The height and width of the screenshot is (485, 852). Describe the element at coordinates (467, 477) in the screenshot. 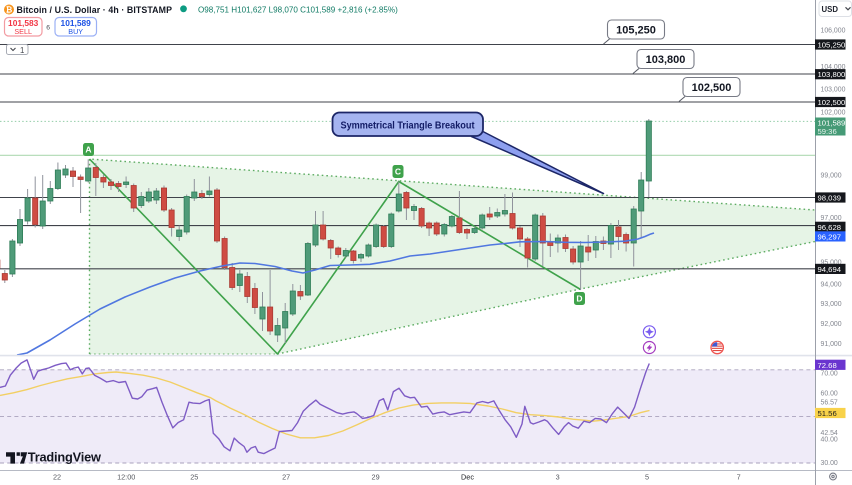

I see `svg-text: Dec` at that location.